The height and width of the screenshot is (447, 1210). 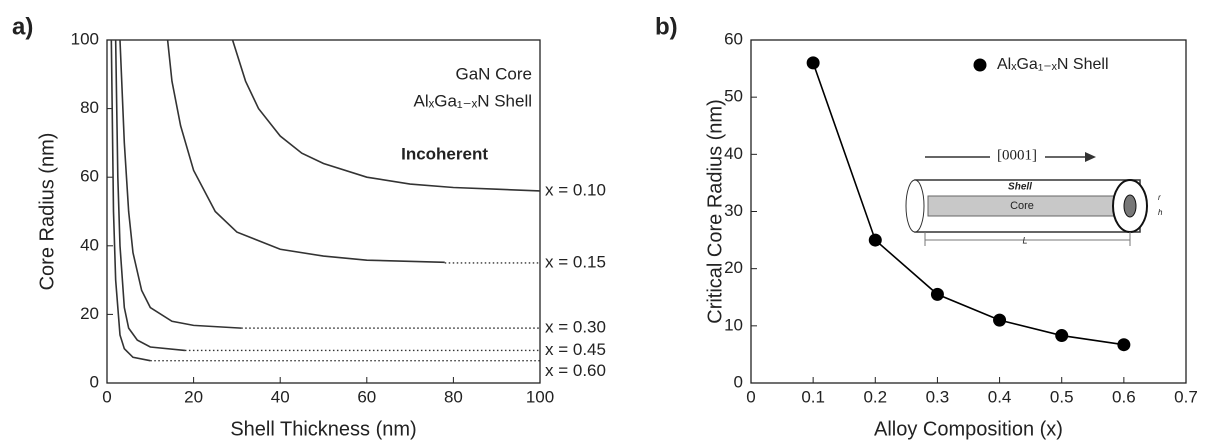 What do you see at coordinates (1053, 64) in the screenshot?
I see `legend-label: AlₓGa₁₋ₓN Shell` at bounding box center [1053, 64].